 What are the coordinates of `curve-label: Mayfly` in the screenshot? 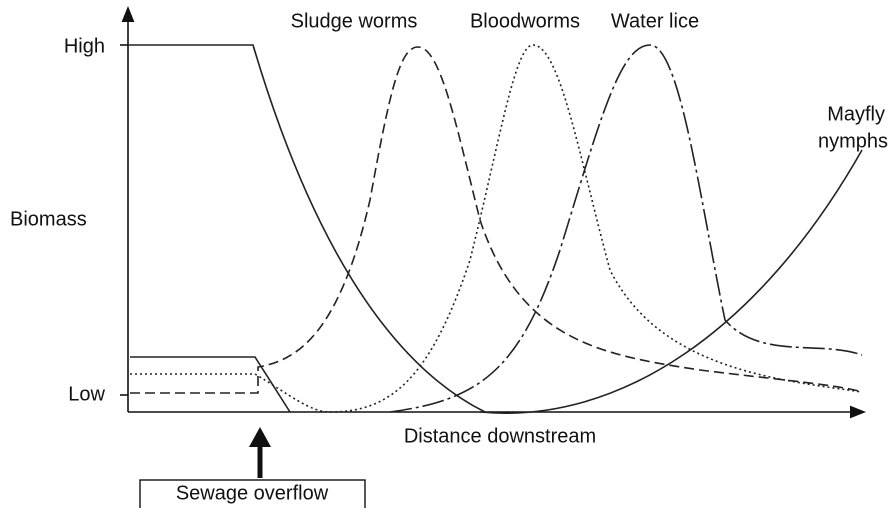 It's located at (856, 114).